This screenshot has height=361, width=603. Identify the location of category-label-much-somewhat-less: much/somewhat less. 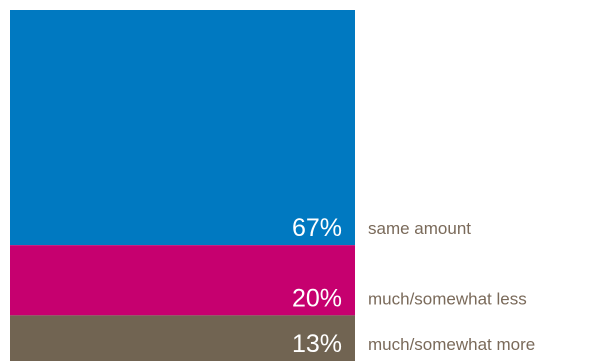
(447, 298).